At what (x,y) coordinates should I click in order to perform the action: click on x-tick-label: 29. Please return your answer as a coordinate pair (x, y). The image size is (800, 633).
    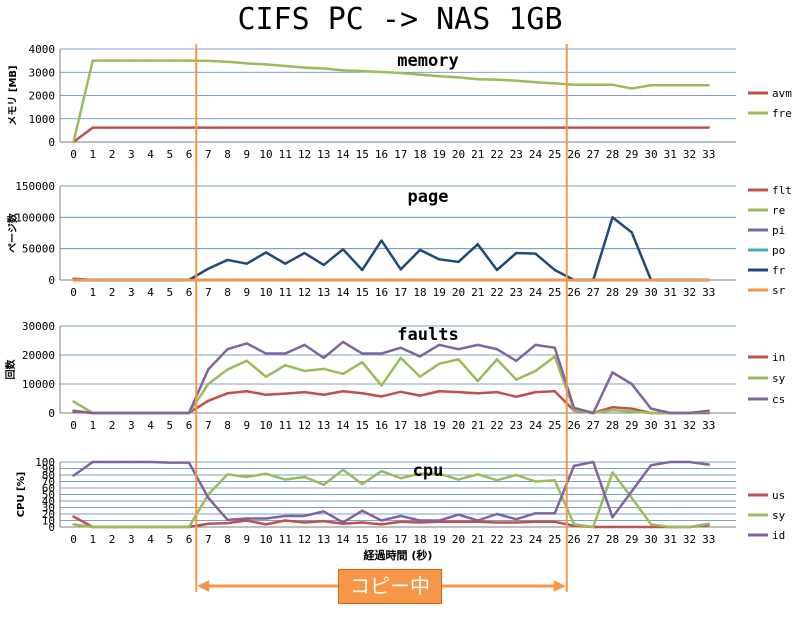
    Looking at the image, I should click on (631, 539).